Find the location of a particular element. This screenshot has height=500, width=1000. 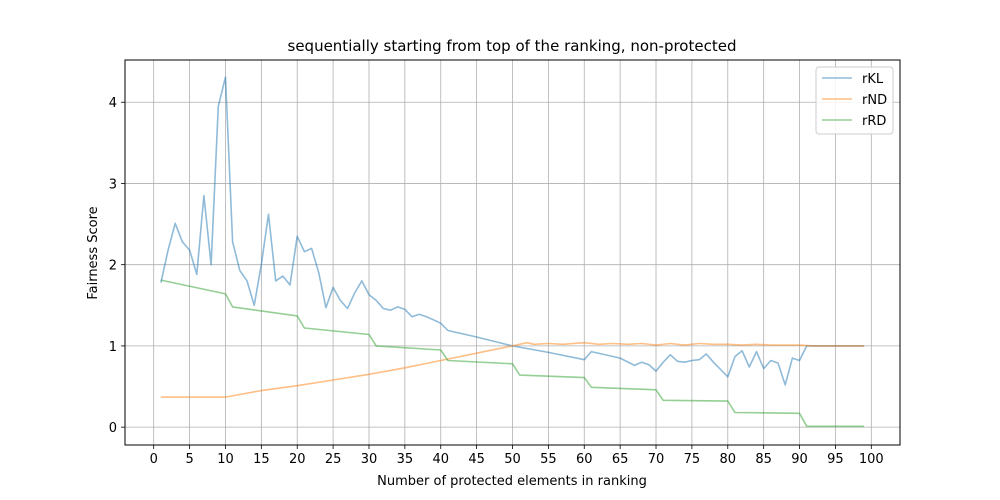

y-tick-label: 4 is located at coordinates (113, 103).